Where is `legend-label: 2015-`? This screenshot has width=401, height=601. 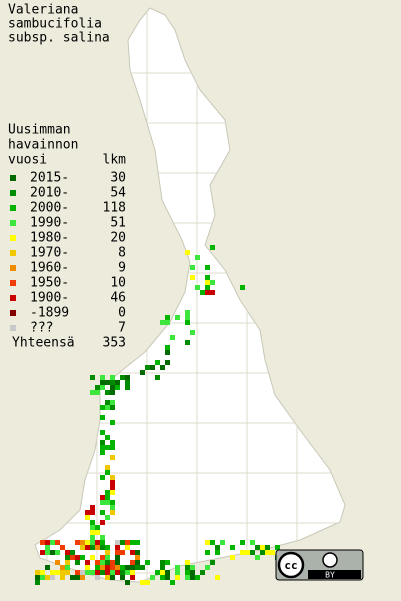 legend-label: 2015- is located at coordinates (49, 178).